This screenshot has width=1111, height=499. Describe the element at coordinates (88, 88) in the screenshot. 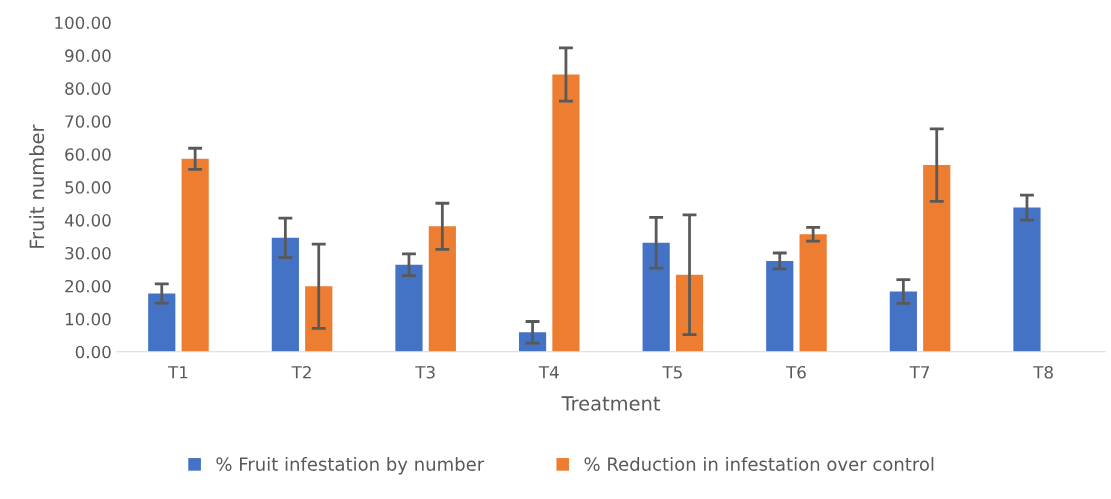

I see `y-tick-label: 80.00` at that location.